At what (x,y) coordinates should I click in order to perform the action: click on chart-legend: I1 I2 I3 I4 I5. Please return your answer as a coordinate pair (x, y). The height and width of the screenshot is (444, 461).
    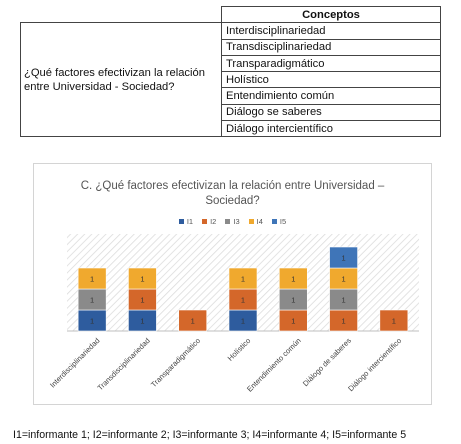
    Looking at the image, I should click on (232, 221).